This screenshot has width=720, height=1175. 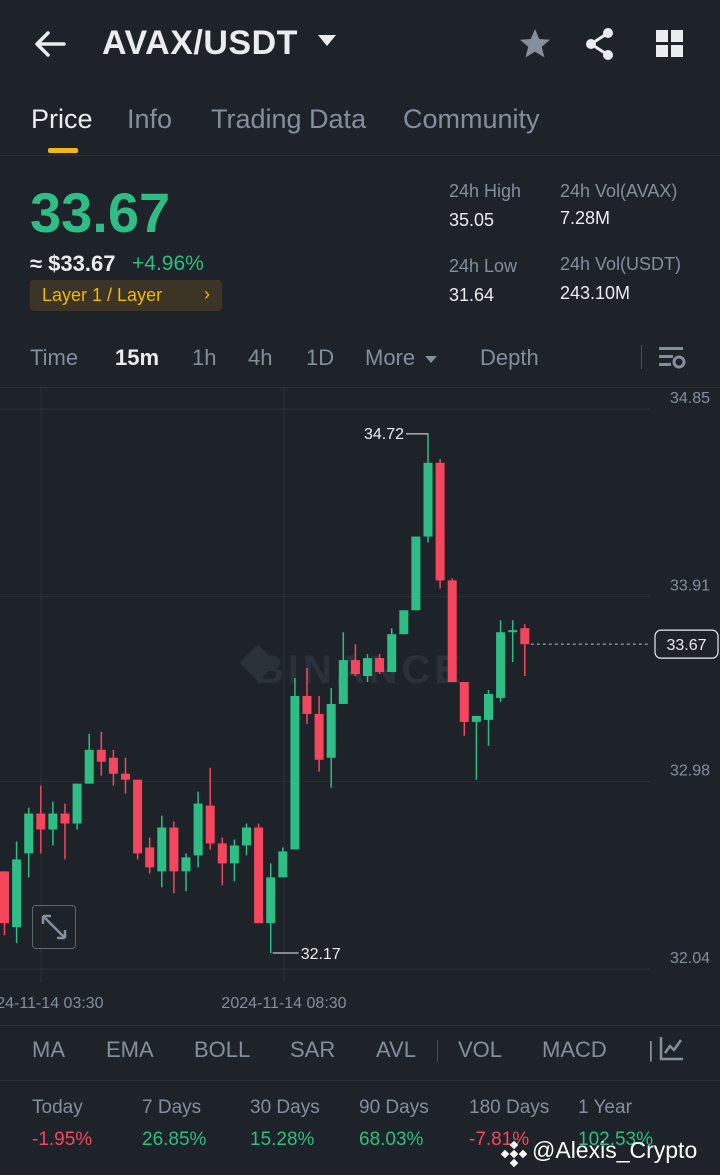 I want to click on high-marker-label: 34.72, so click(x=384, y=434).